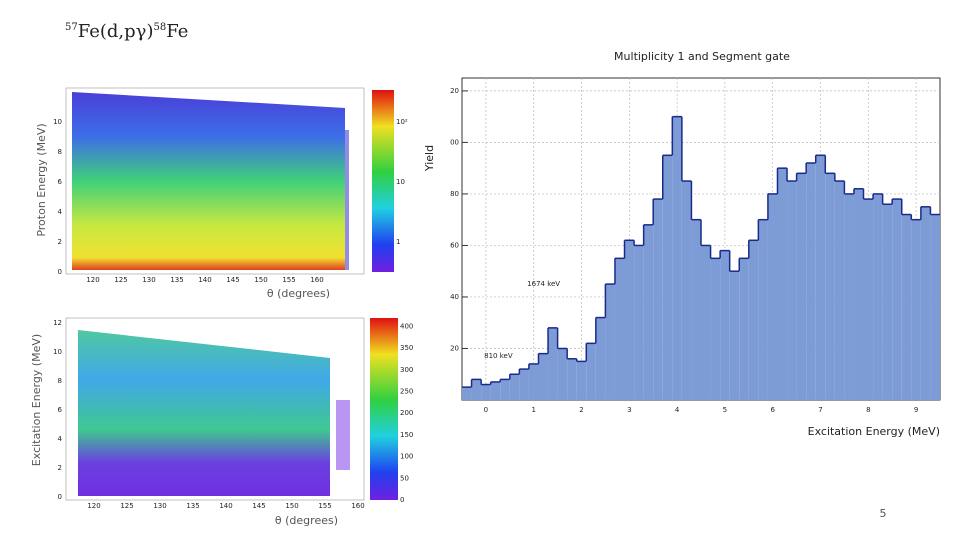 The image size is (960, 540). I want to click on x-tick-label: 9, so click(916, 410).